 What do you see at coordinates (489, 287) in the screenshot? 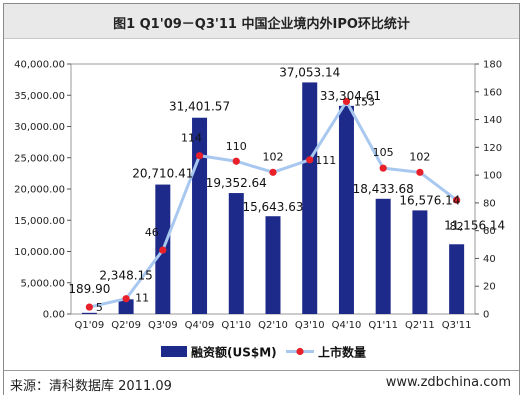
I see `right-axis-tick-label: 20` at bounding box center [489, 287].